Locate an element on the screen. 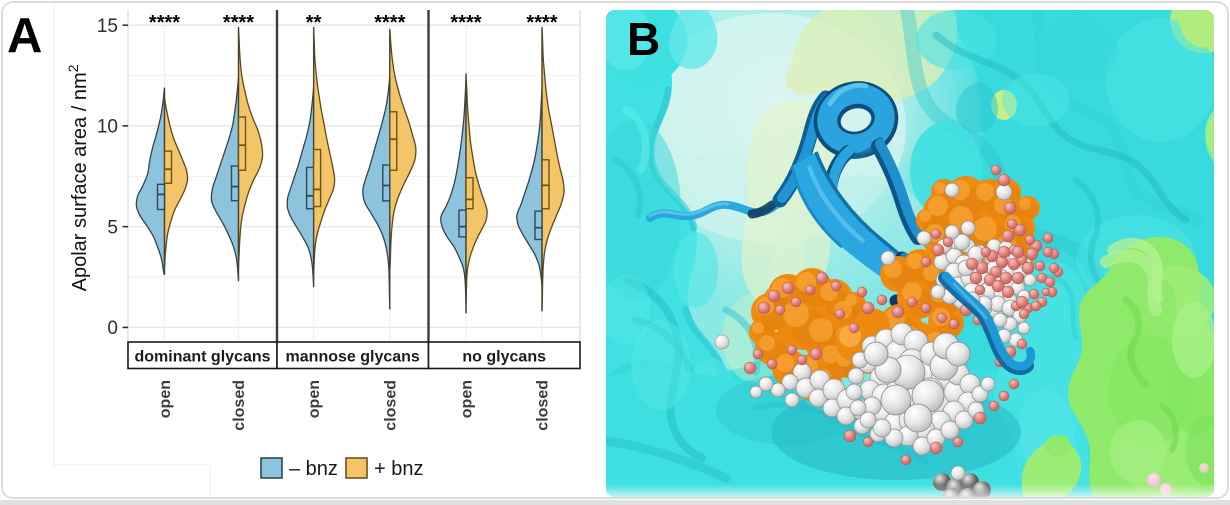  svg-text: dominant glycans is located at coordinates (202, 357).